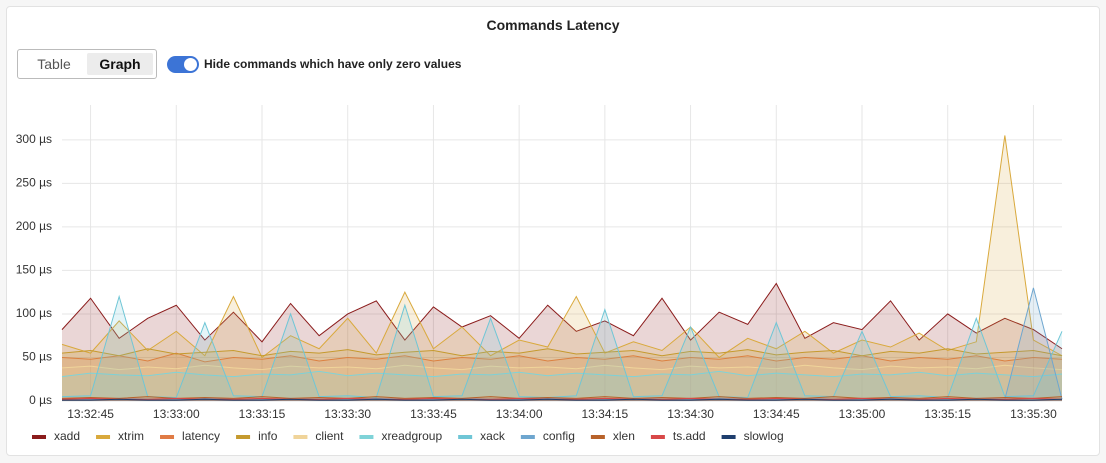 The width and height of the screenshot is (1106, 463). I want to click on toggle-switch, so click(183, 64).